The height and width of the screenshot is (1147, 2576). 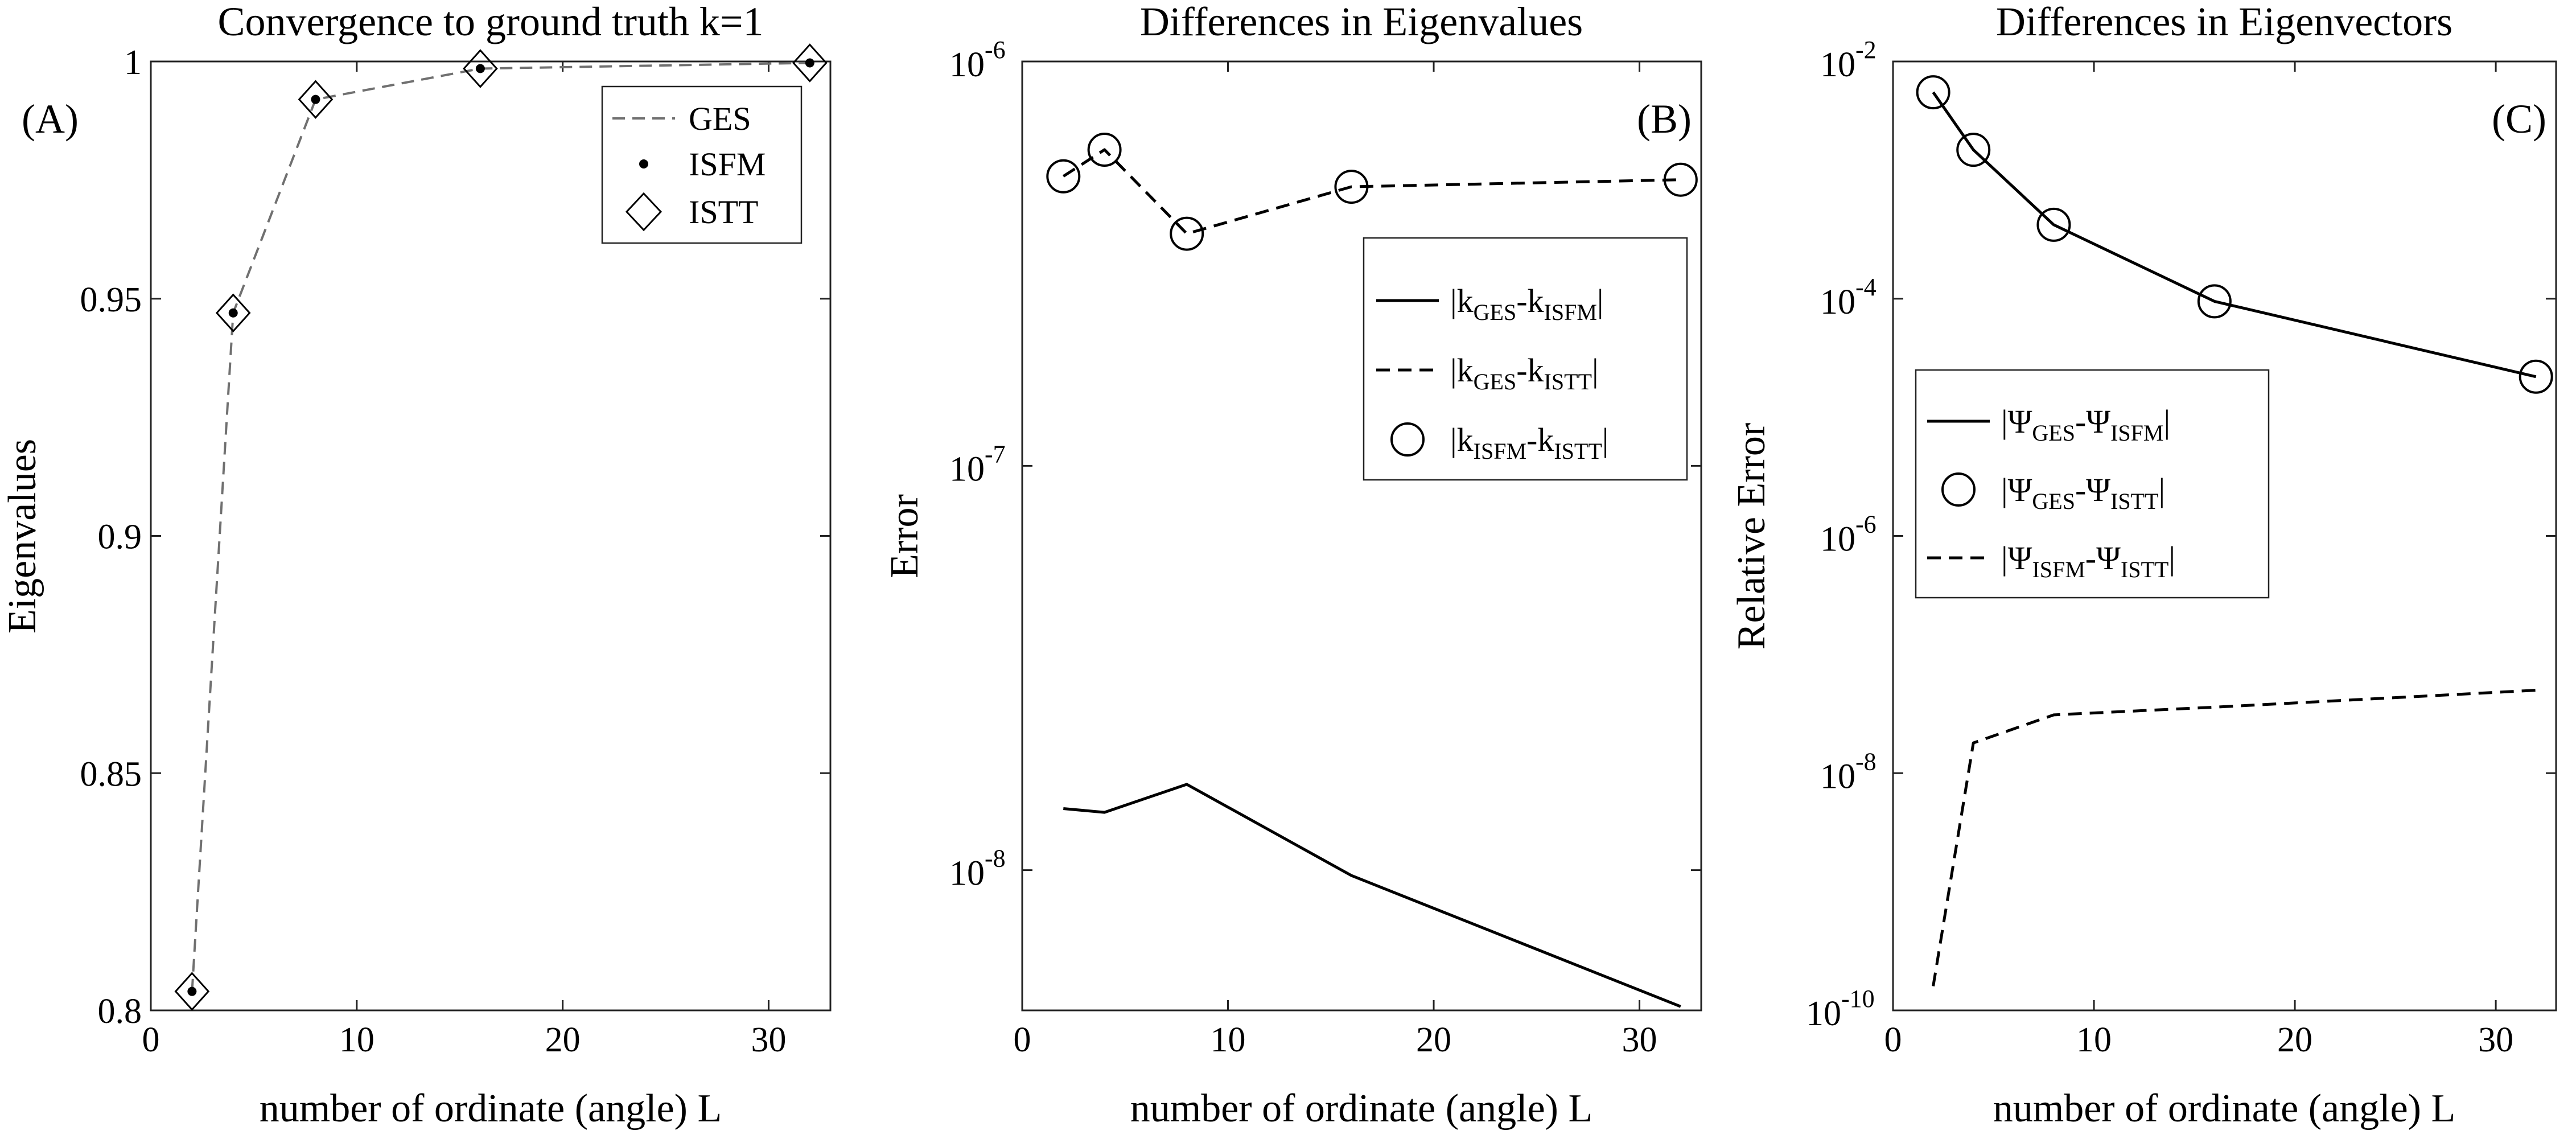 I want to click on y-tick-label-c-1: 10, so click(x=1838, y=776).